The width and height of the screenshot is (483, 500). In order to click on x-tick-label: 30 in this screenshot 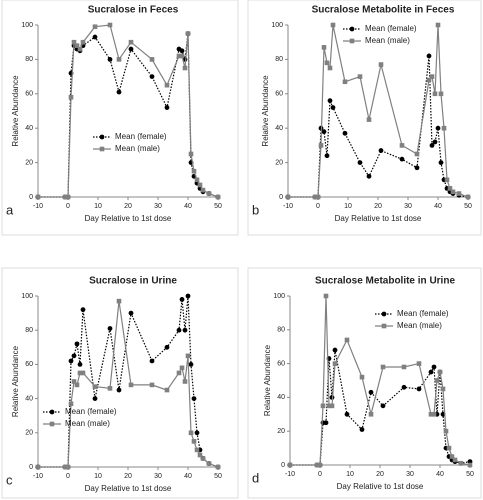, I will do `click(408, 206)`.